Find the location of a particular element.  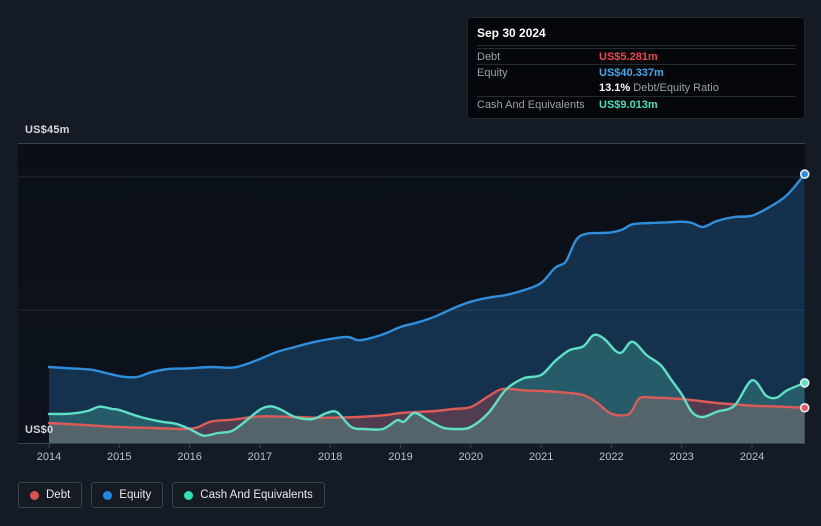

equity-end-marker is located at coordinates (804, 174).